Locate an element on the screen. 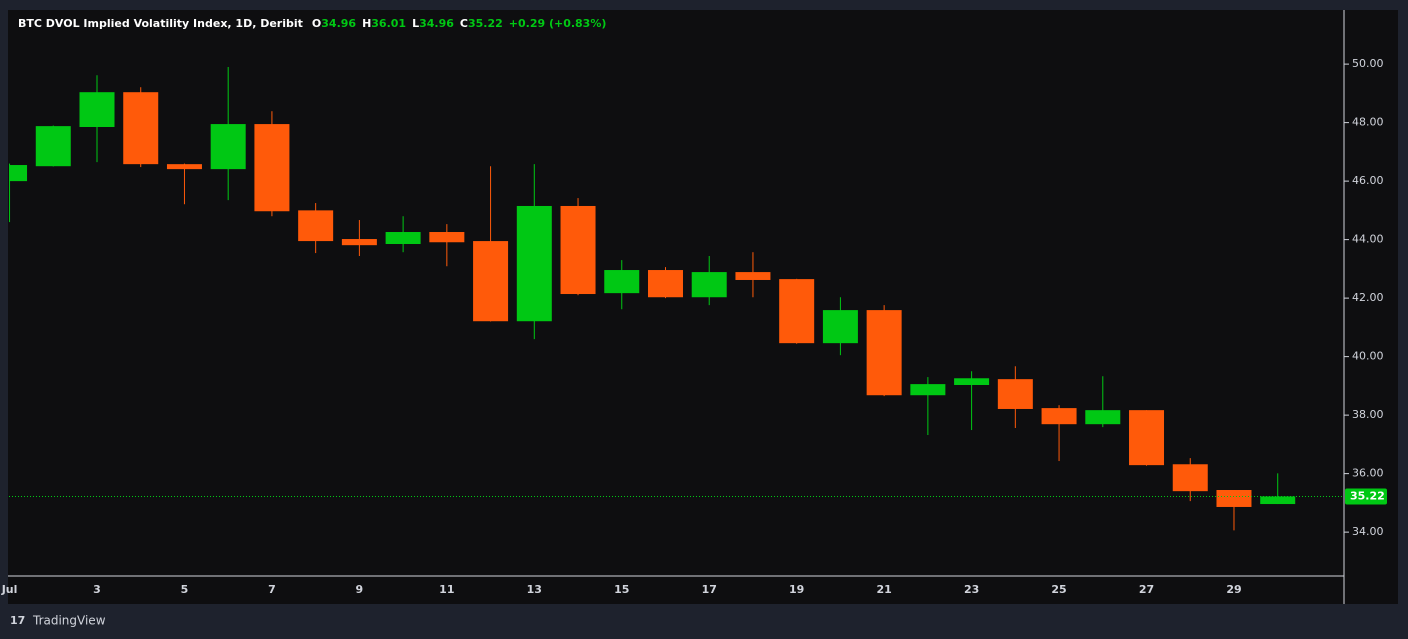 The image size is (1408, 639). ohlc-value: 36.01 is located at coordinates (388, 23).